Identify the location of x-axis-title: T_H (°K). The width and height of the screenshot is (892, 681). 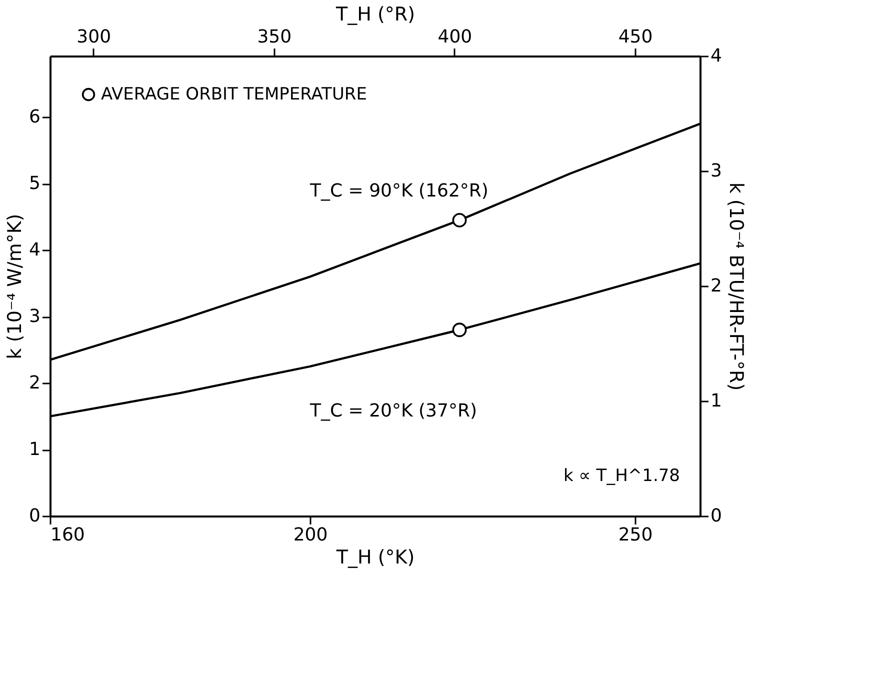
(375, 557).